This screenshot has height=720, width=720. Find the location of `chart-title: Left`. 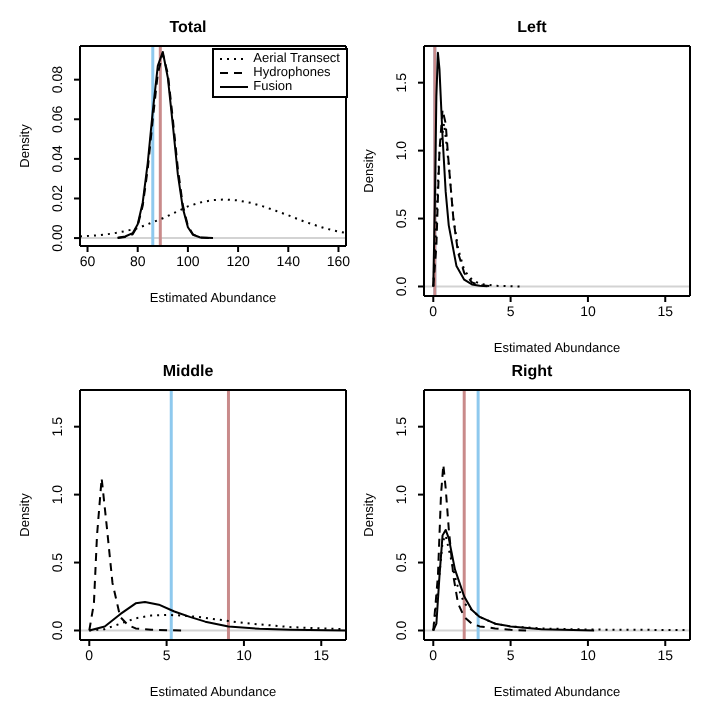

chart-title: Left is located at coordinates (532, 28).